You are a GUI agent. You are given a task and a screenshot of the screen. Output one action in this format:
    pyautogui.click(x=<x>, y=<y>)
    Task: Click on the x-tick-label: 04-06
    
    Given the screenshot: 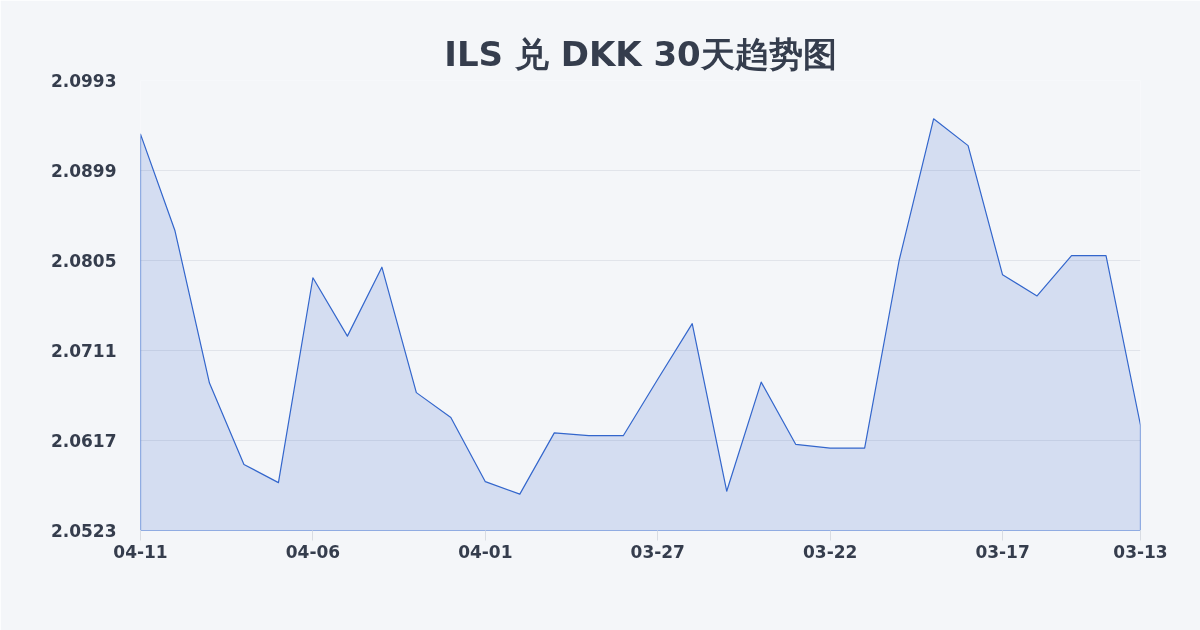 What is the action you would take?
    pyautogui.click(x=313, y=551)
    